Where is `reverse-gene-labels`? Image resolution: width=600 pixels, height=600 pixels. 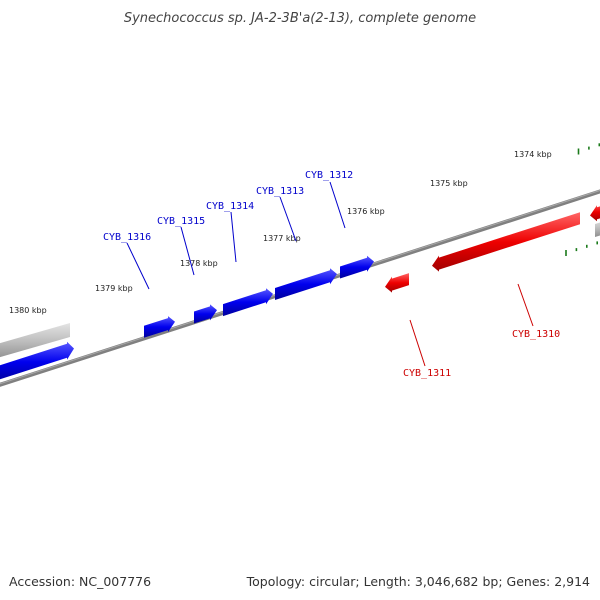 reverse-gene-labels is located at coordinates (471, 325).